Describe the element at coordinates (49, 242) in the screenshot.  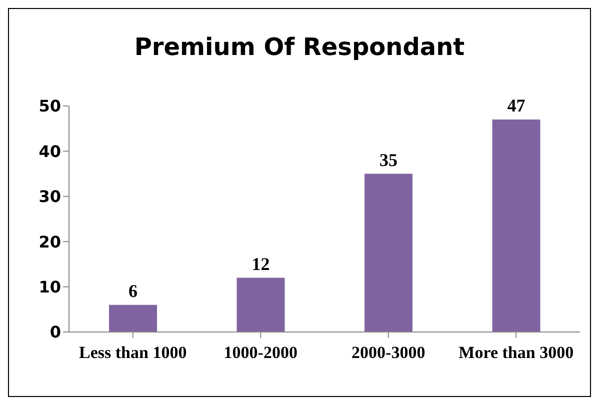
I see `y-tick-label: 20` at that location.